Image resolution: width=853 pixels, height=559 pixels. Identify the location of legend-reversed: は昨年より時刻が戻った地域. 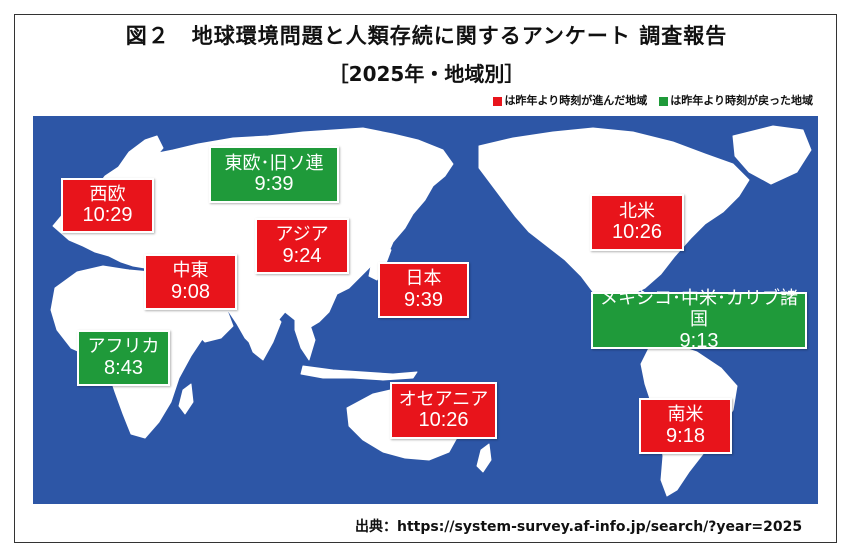
(736, 100).